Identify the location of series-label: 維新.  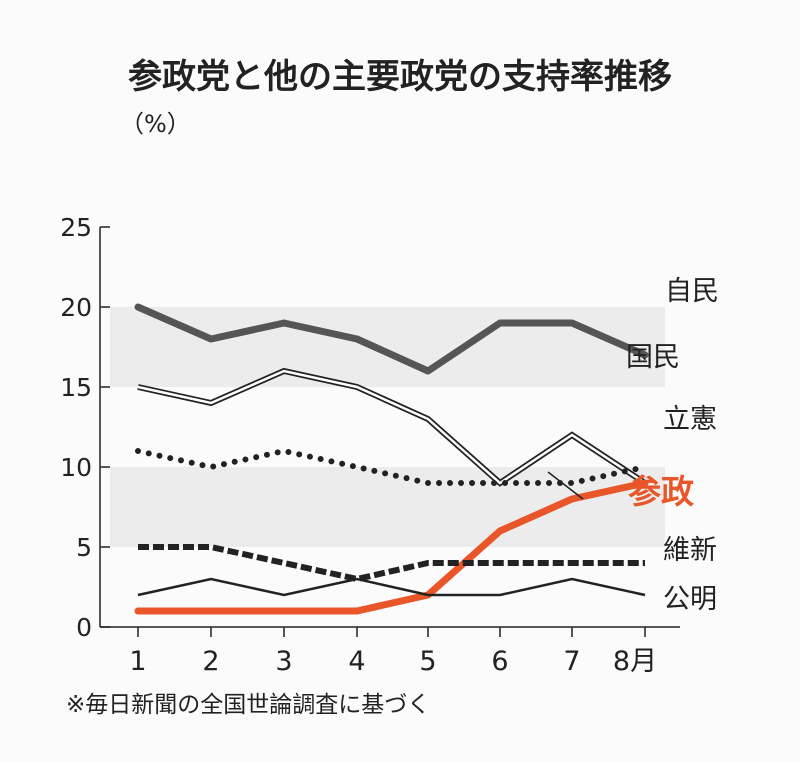
(690, 550).